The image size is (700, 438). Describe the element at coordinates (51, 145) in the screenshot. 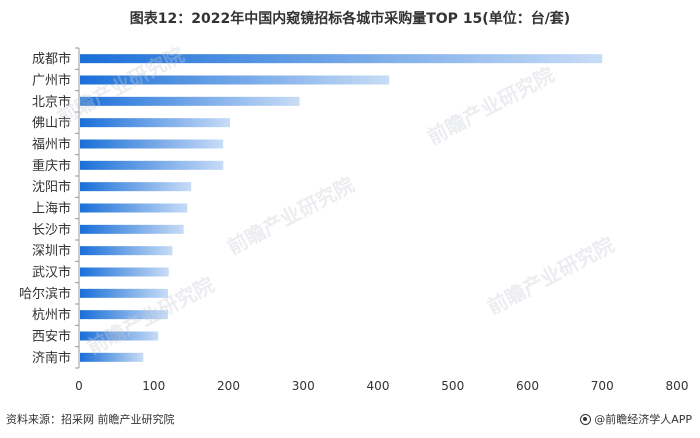

I see `category-label: 福州市` at that location.